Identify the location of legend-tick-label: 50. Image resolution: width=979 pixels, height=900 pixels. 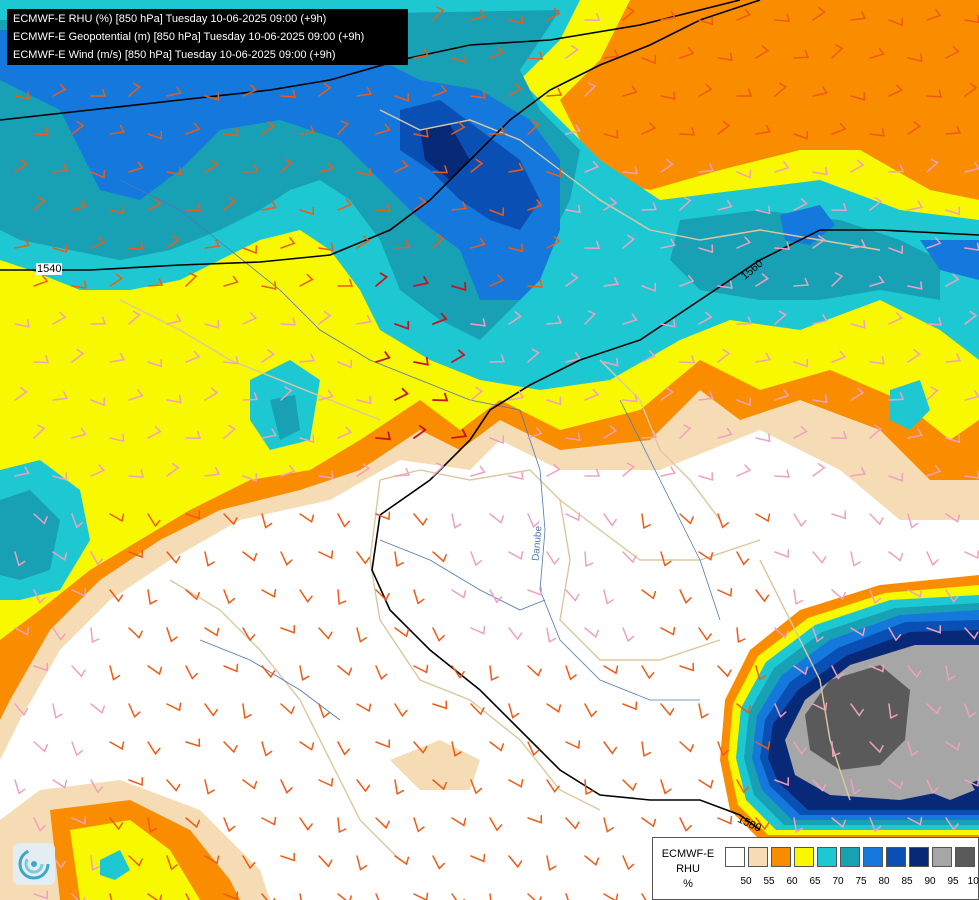
(746, 881).